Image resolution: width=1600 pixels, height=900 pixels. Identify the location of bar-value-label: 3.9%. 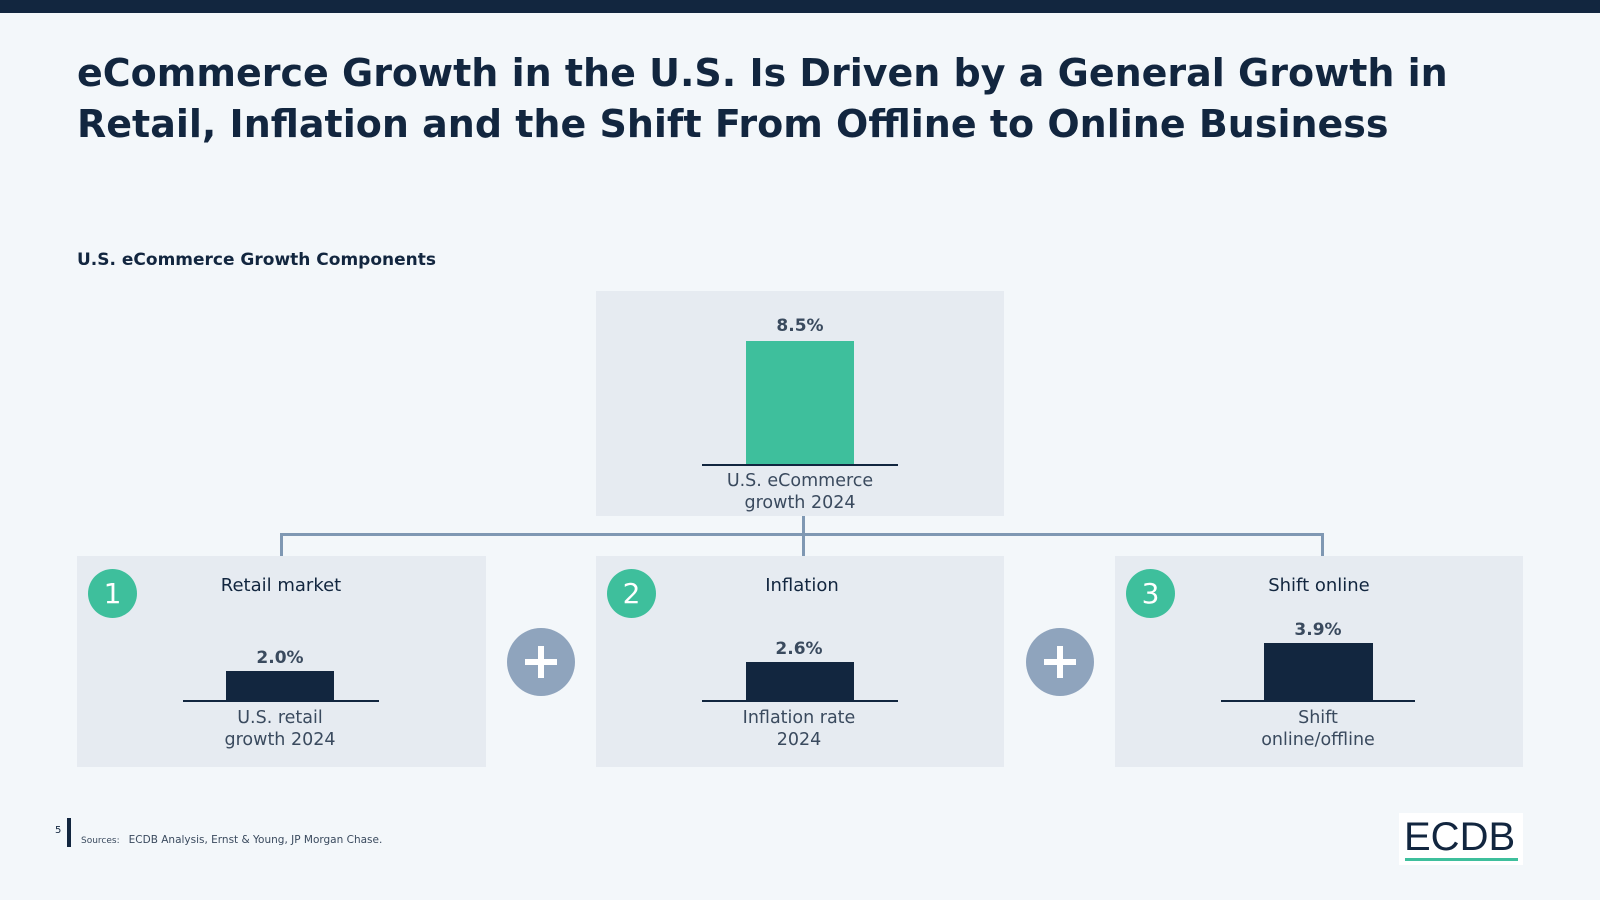
(1318, 630).